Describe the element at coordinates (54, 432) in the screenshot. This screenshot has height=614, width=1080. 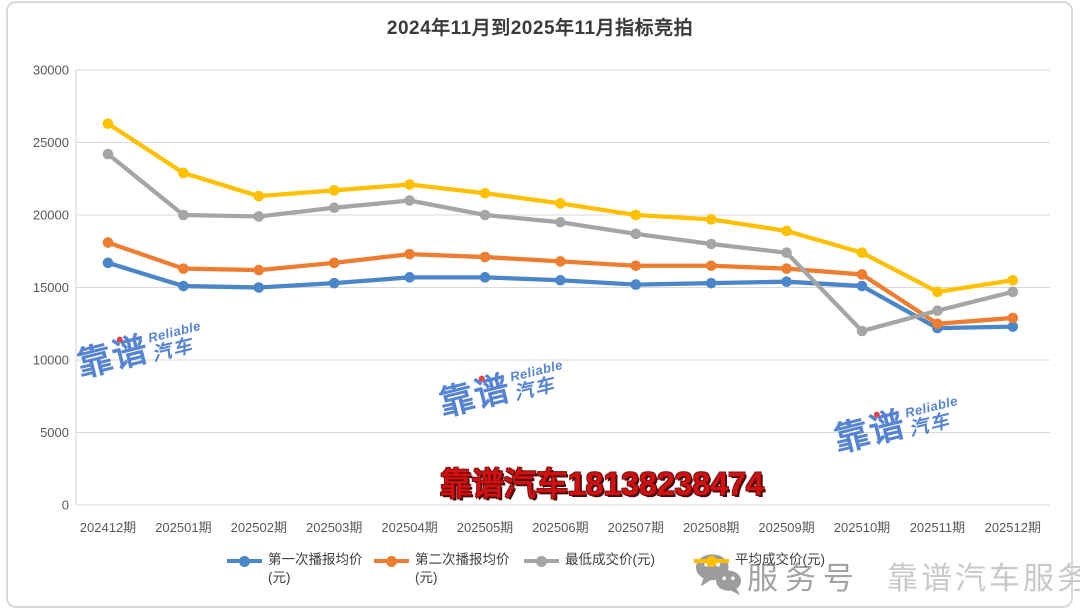
I see `y-tick-label: 5000` at that location.